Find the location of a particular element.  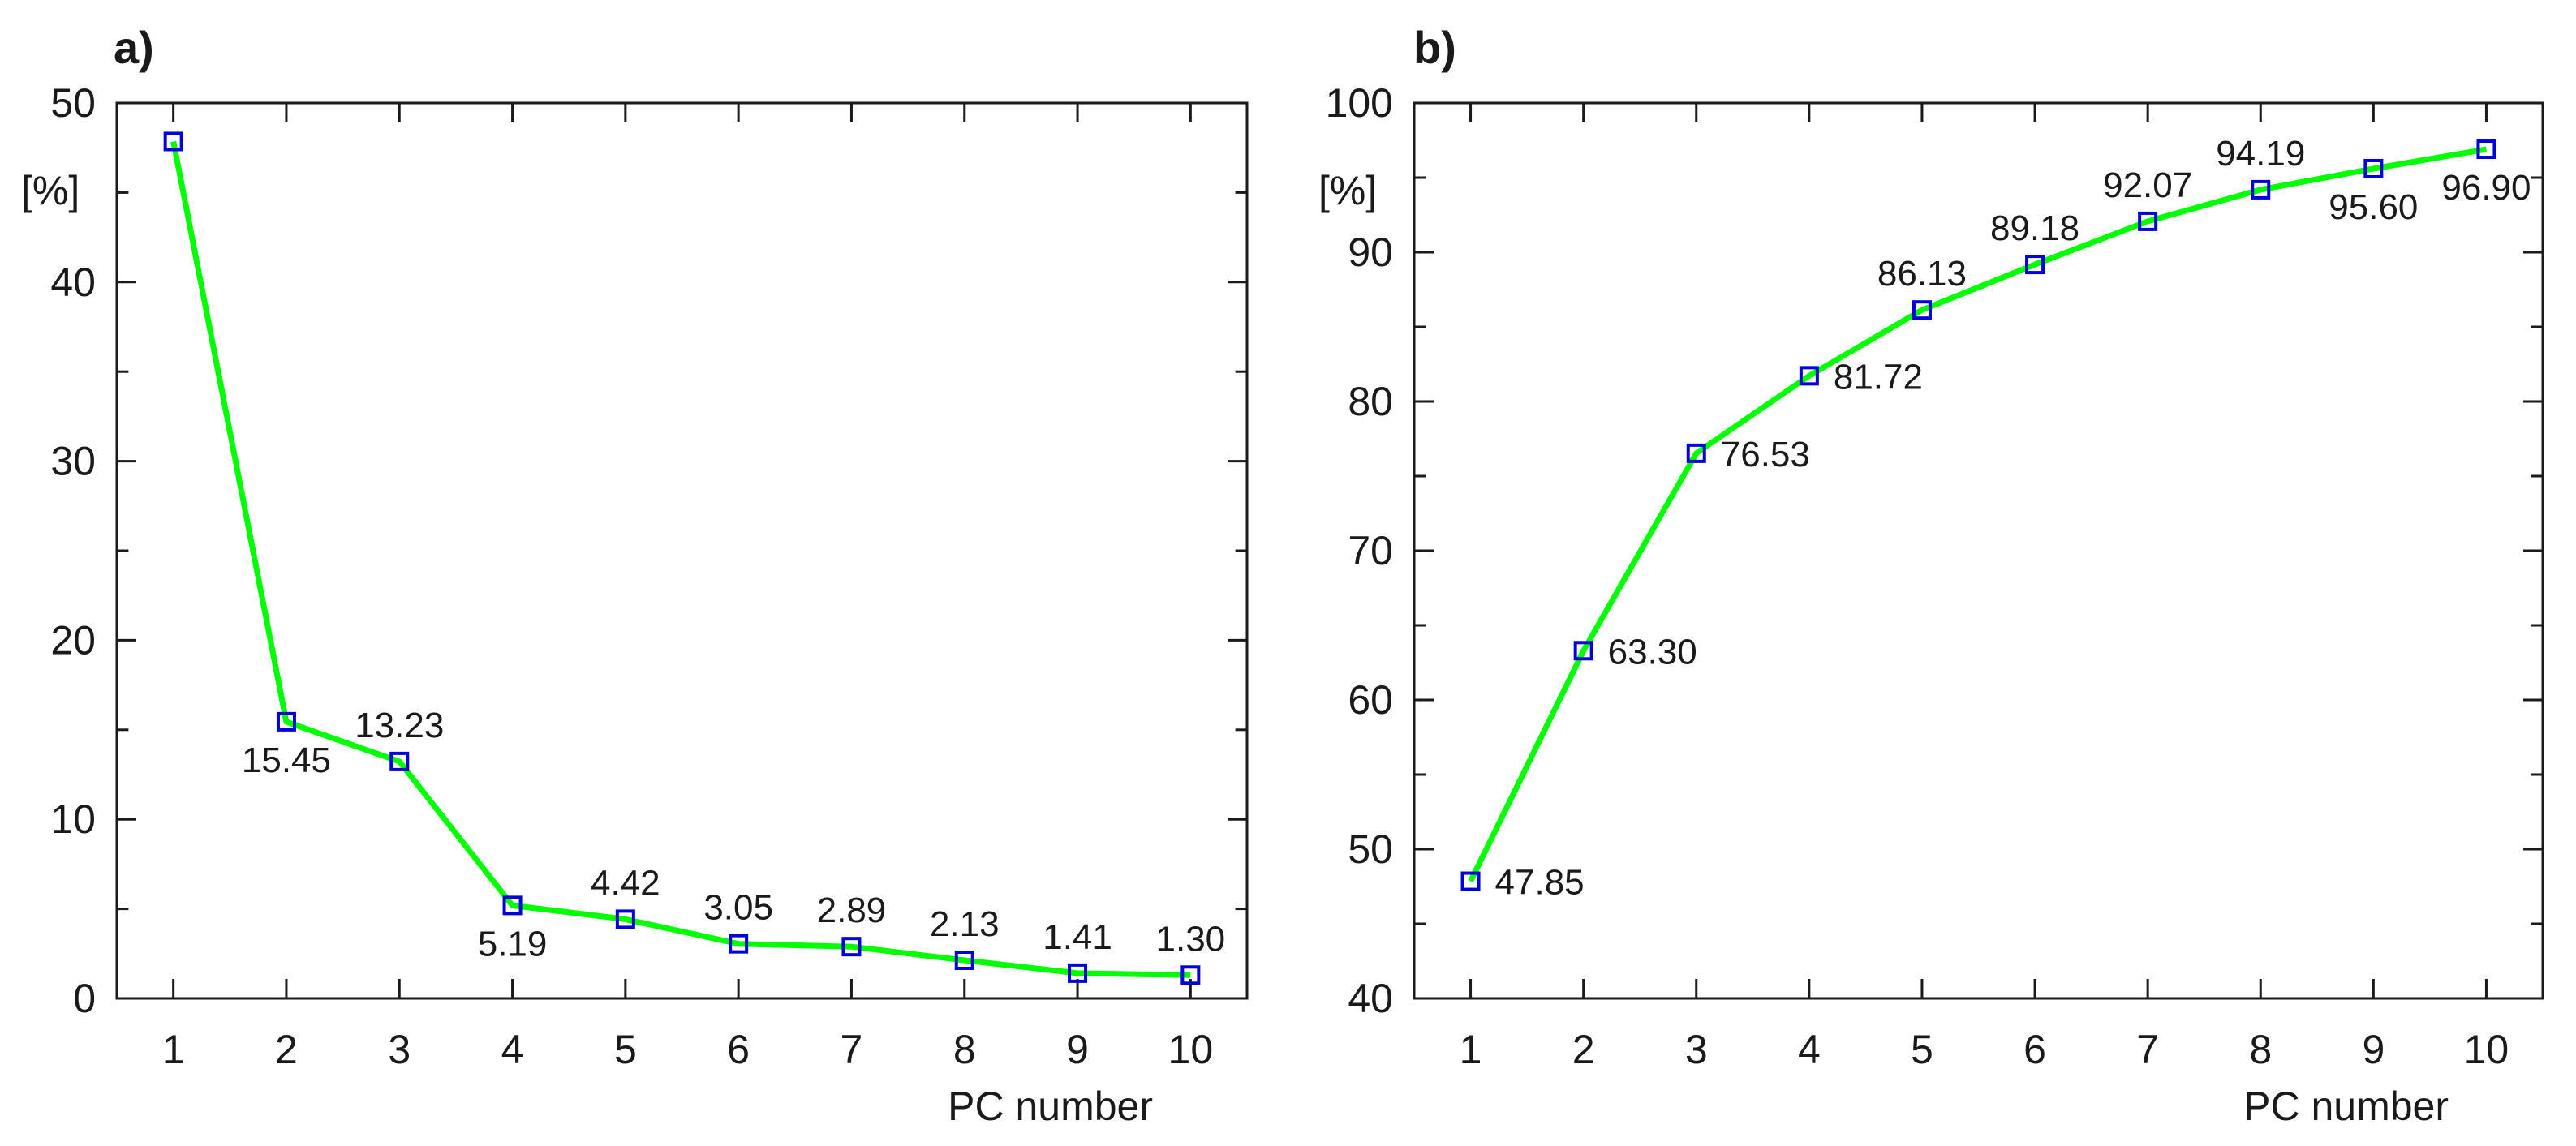

data-label: 95.60 is located at coordinates (2373, 207).